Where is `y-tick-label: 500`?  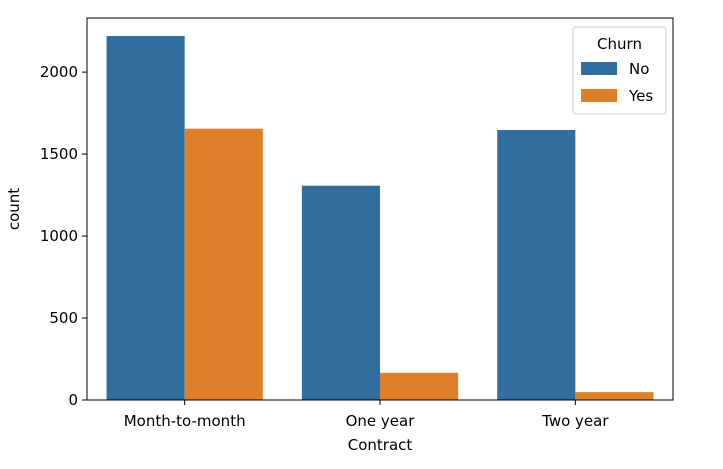 y-tick-label: 500 is located at coordinates (63, 318).